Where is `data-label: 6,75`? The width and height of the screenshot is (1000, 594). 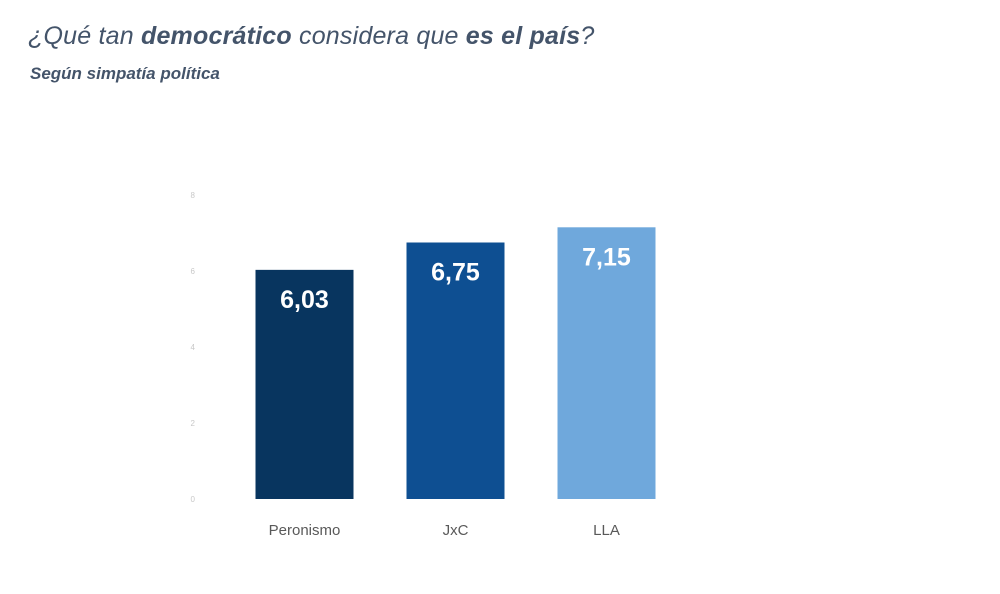
data-label: 6,75 is located at coordinates (455, 273).